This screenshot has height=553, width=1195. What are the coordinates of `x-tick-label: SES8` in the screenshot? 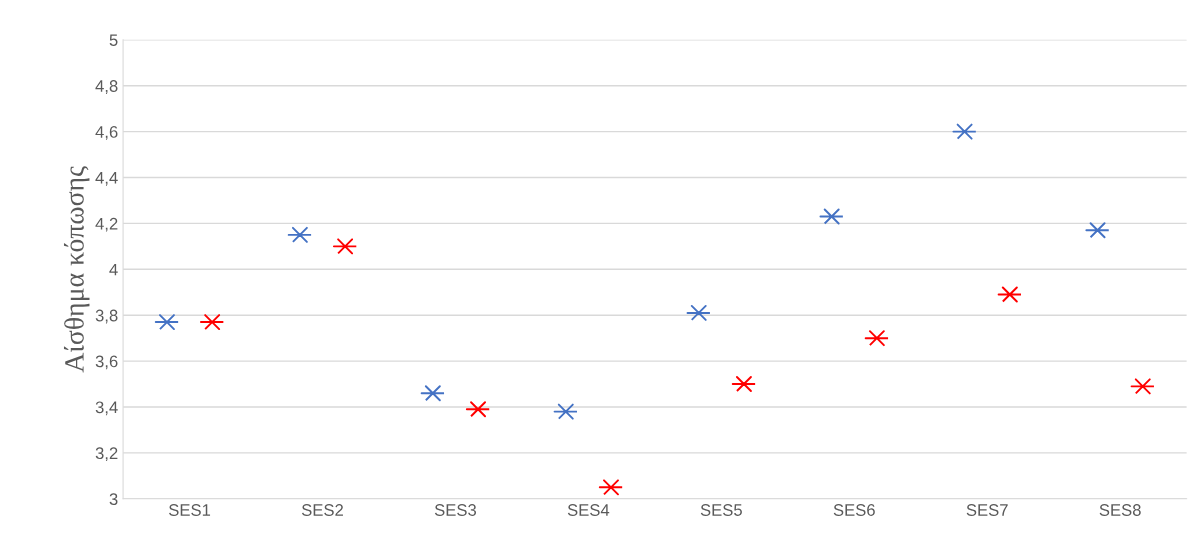 It's located at (1120, 510).